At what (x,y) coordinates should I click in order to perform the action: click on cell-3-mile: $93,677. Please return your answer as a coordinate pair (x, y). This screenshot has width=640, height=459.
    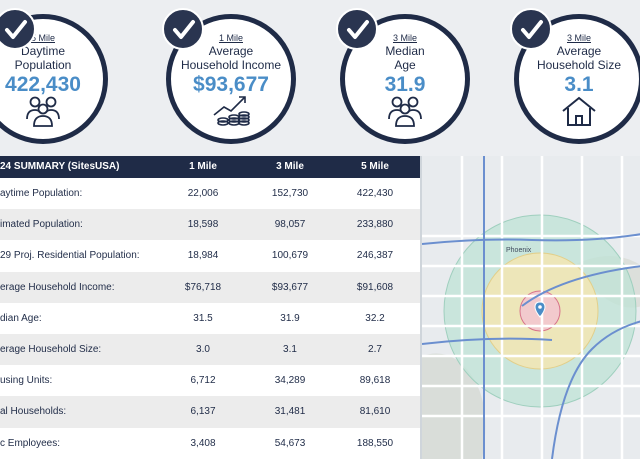
    Looking at the image, I should click on (290, 287).